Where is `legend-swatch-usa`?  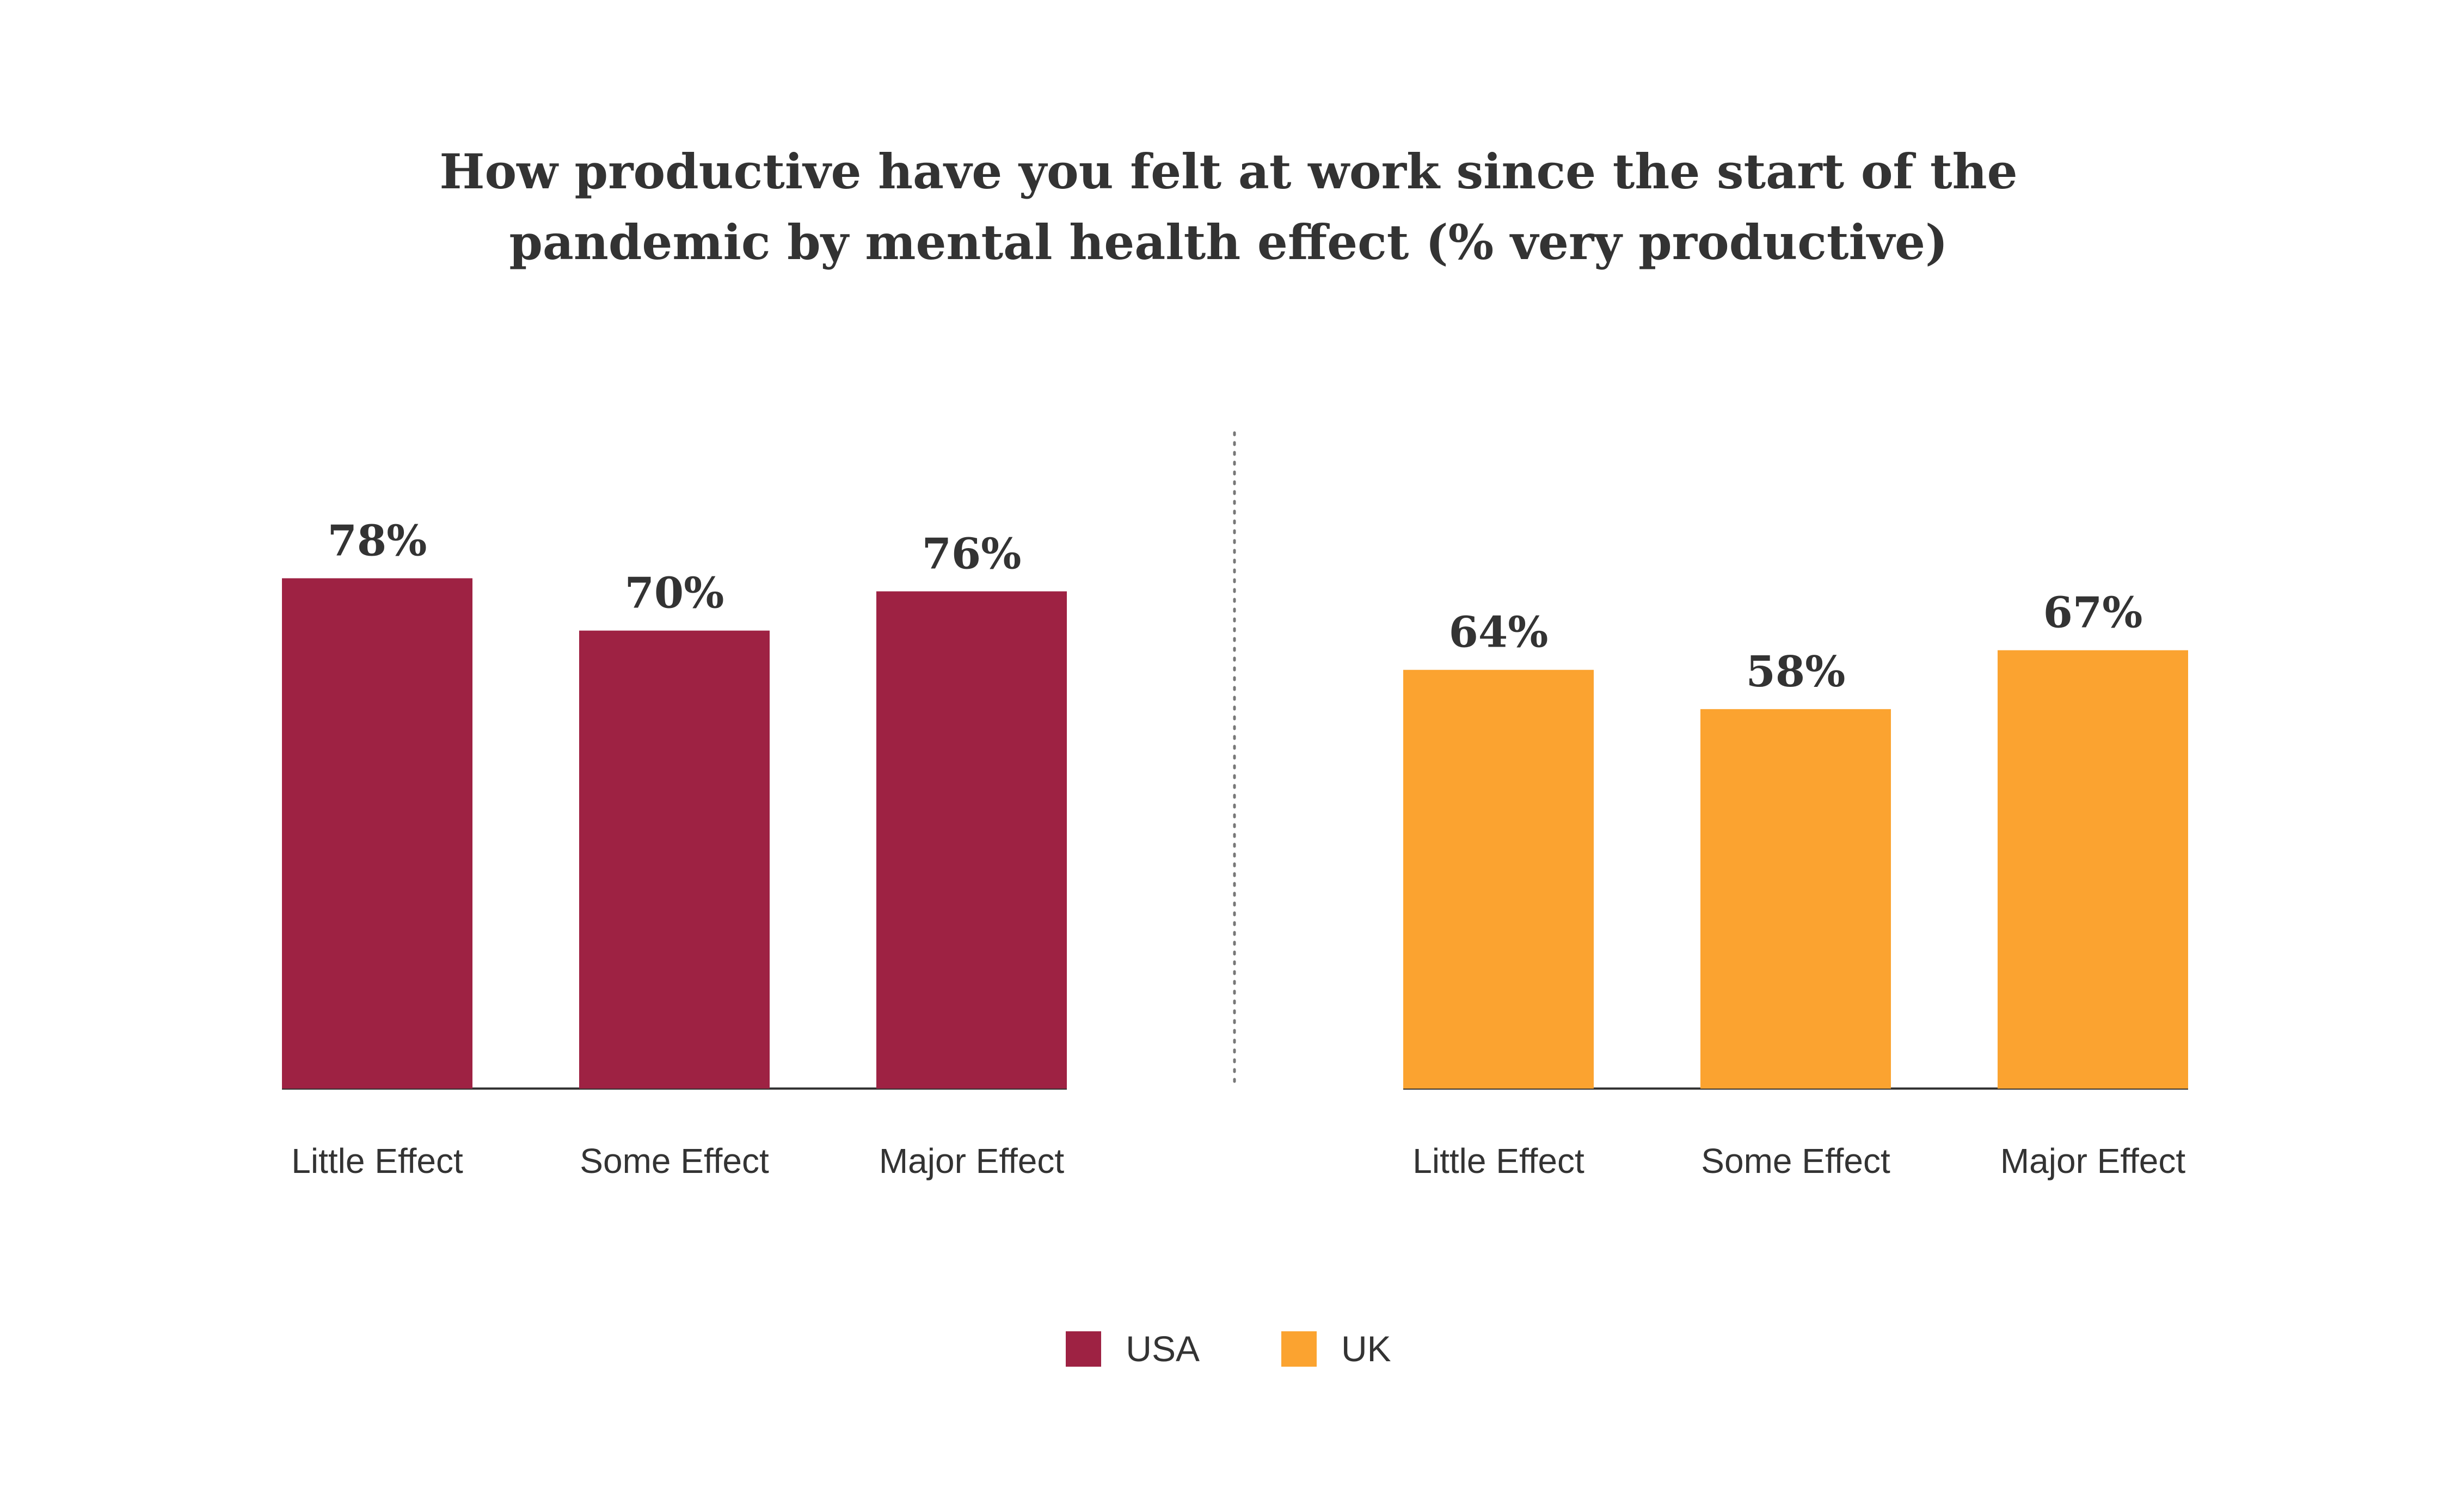
legend-swatch-usa is located at coordinates (1084, 1349).